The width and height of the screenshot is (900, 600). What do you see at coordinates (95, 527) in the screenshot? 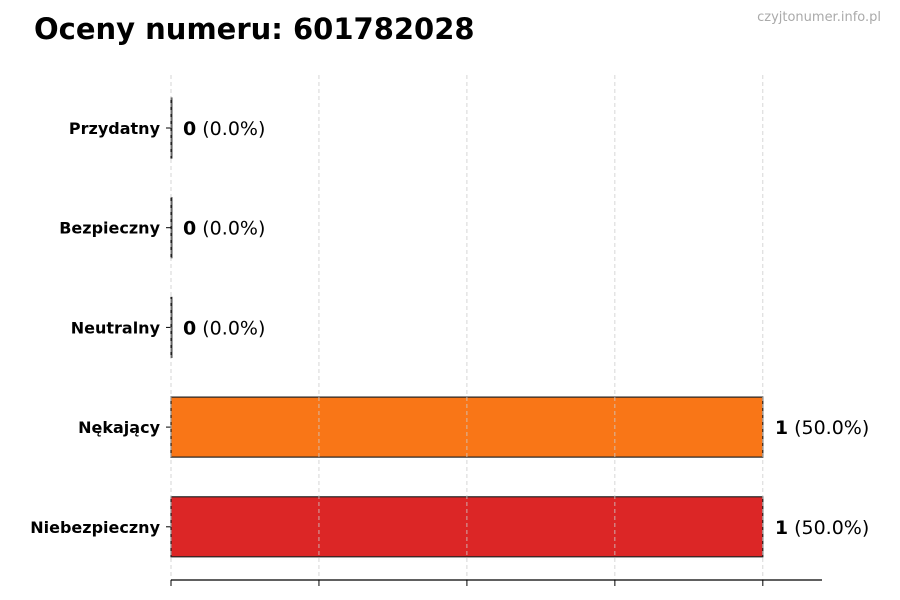
I see `category-label: Niebezpieczny` at bounding box center [95, 527].